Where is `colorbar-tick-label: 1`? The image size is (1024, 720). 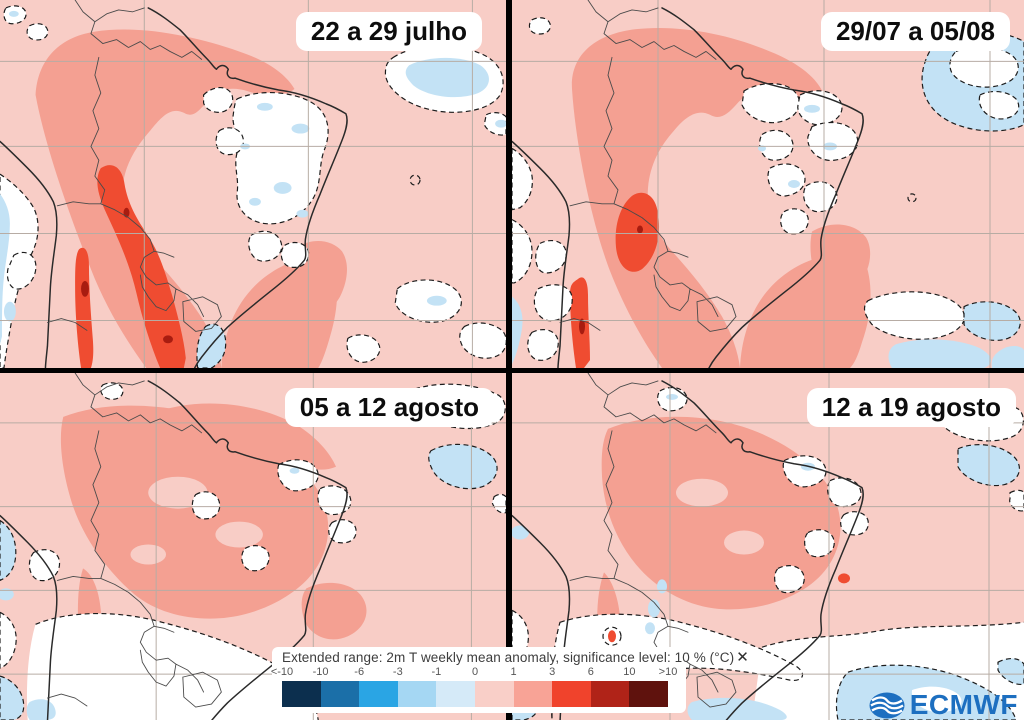 colorbar-tick-label: 1 is located at coordinates (513, 672).